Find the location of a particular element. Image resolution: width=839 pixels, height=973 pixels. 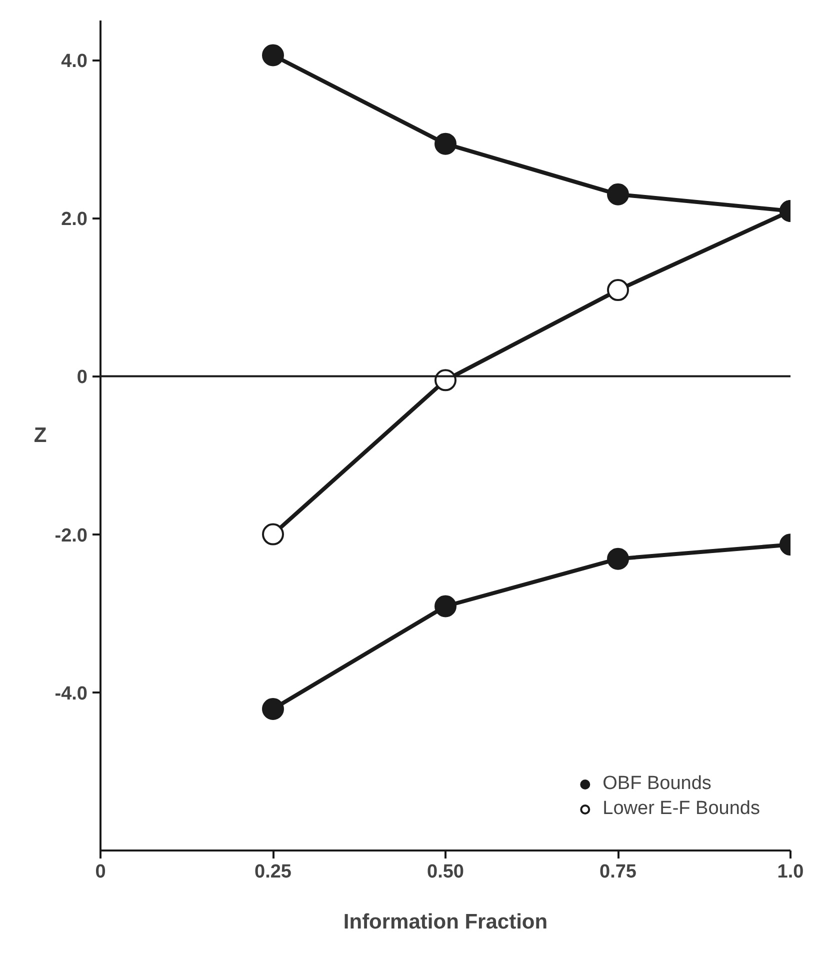

x-tick-label: 0.25 is located at coordinates (273, 872).